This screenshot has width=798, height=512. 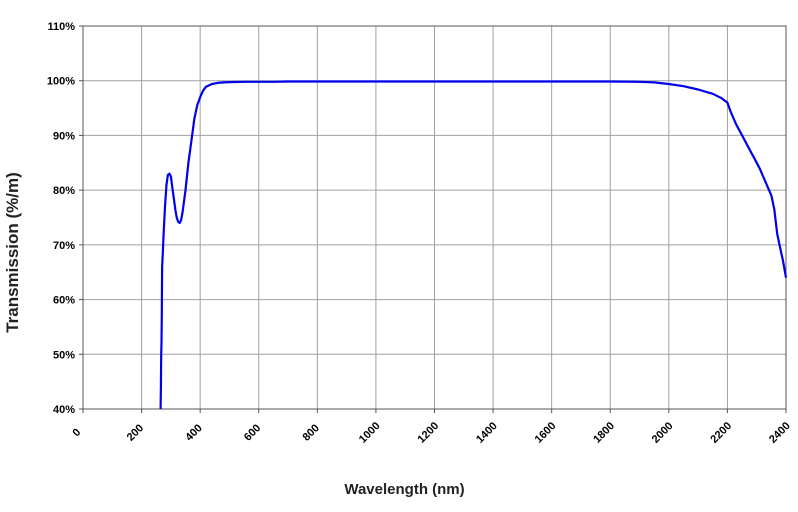 What do you see at coordinates (135, 432) in the screenshot?
I see `x-tick-label: 200` at bounding box center [135, 432].